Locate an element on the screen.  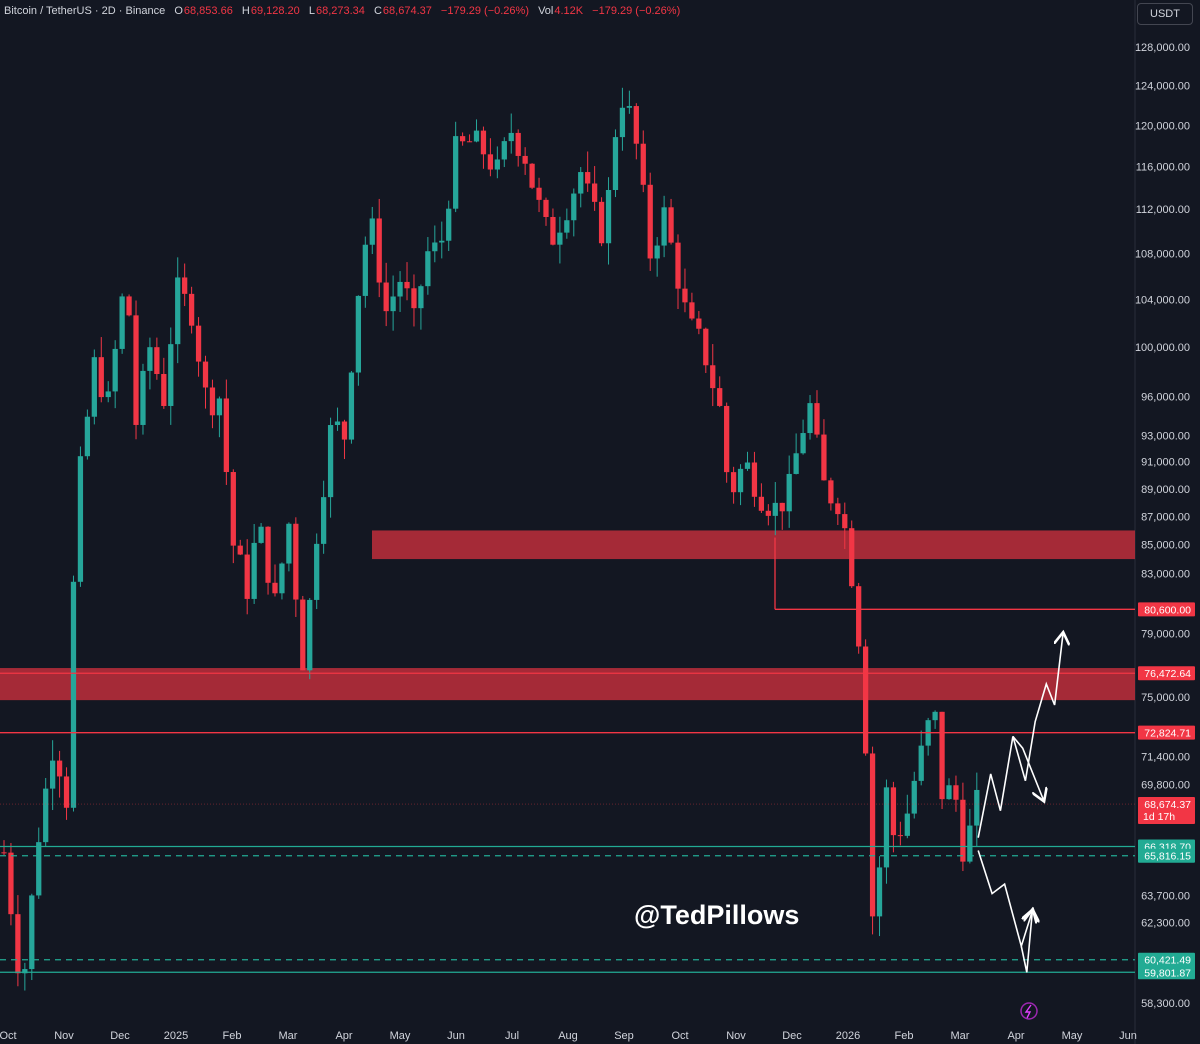
last-price-tag is located at coordinates (1166, 811).